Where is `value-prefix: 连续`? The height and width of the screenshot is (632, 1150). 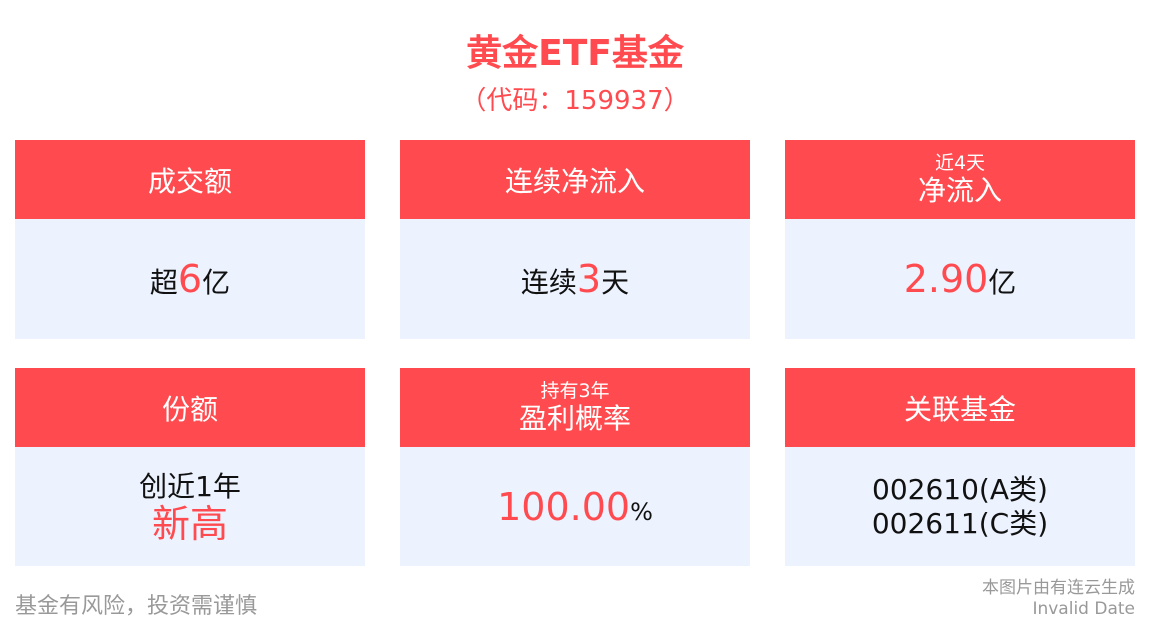
value-prefix: 连续 is located at coordinates (548, 282).